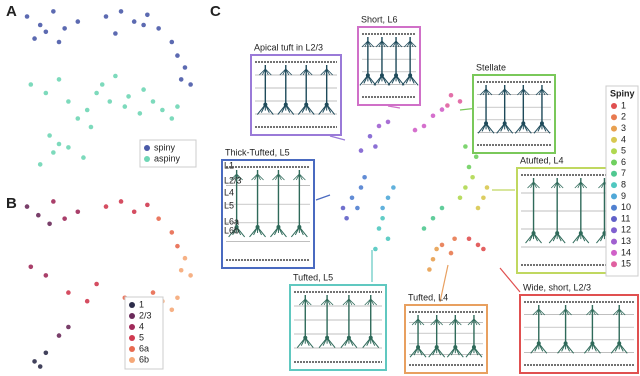 Image resolution: width=640 pixels, height=376 pixels. Describe the element at coordinates (626, 241) in the screenshot. I see `legend-label: 13` at that location.